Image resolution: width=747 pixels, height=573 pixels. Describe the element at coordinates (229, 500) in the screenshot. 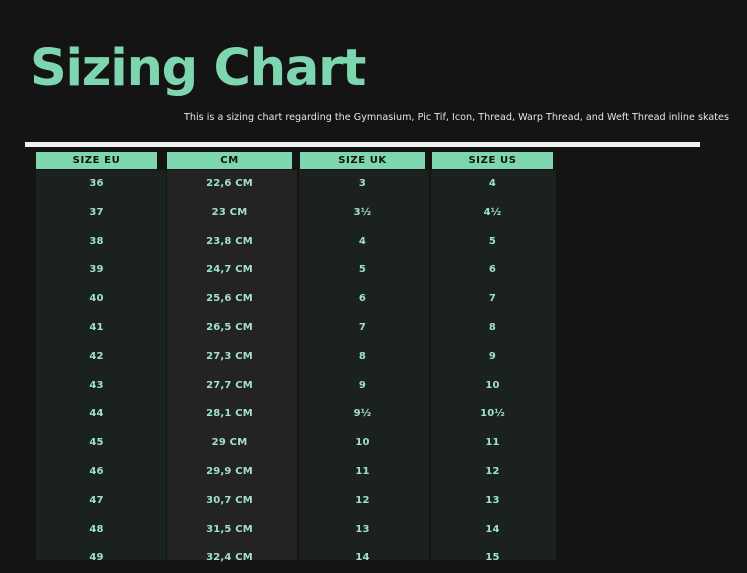

I see `table-cell: 30,7 CM` at that location.